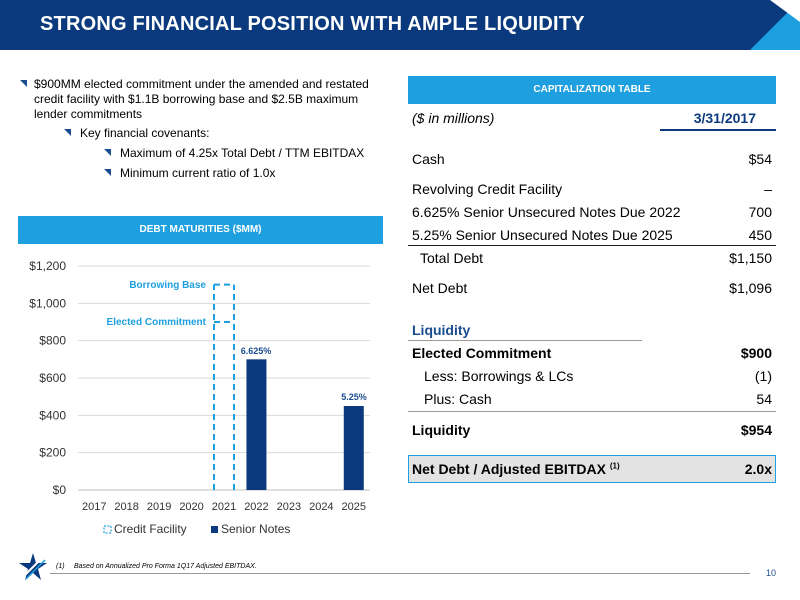 The width and height of the screenshot is (800, 600). Describe the element at coordinates (592, 119) in the screenshot. I see `cap-table-header: ($ in millions) 3/31/2017` at that location.